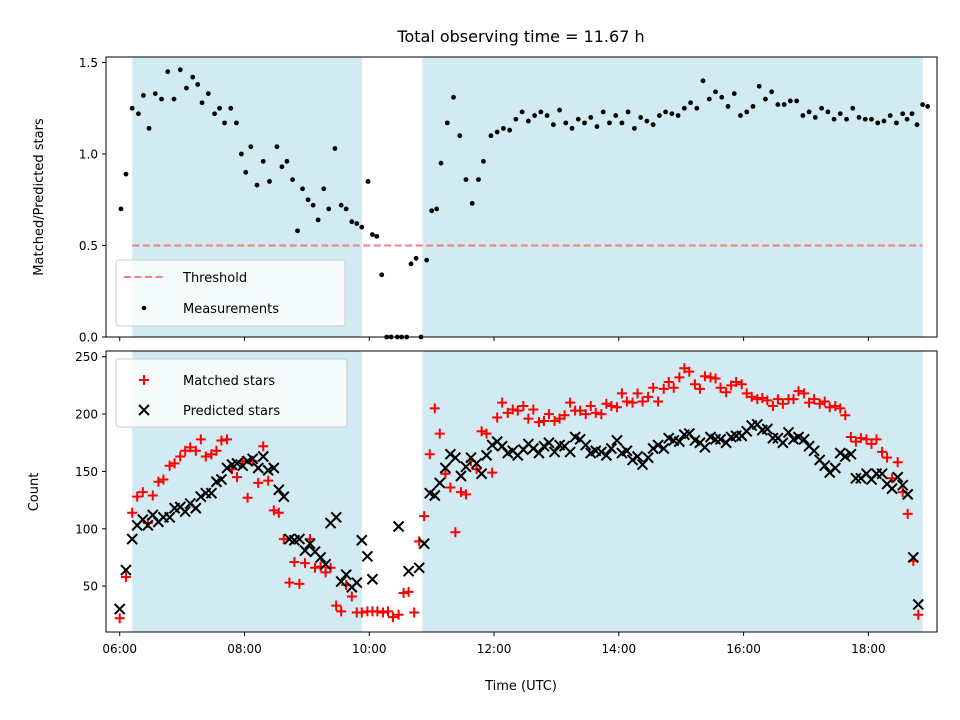 The image size is (960, 720). What do you see at coordinates (34, 492) in the screenshot?
I see `y-axis-label: Count` at bounding box center [34, 492].